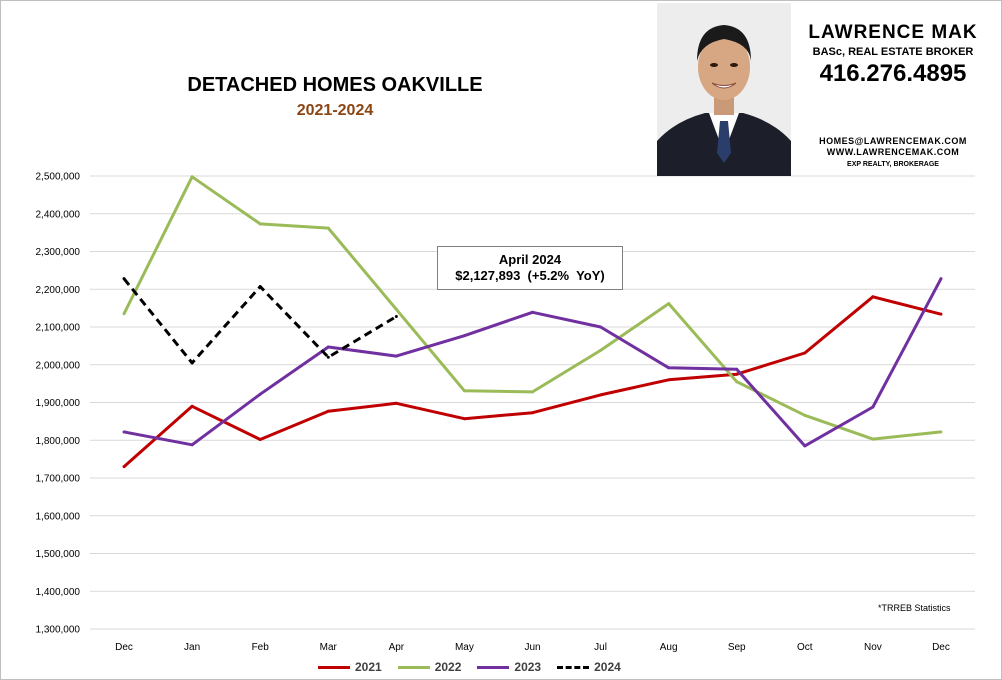 The height and width of the screenshot is (680, 1002). Describe the element at coordinates (335, 85) in the screenshot. I see `chart-title: DETACHED HOMES OAKVILLE` at that location.